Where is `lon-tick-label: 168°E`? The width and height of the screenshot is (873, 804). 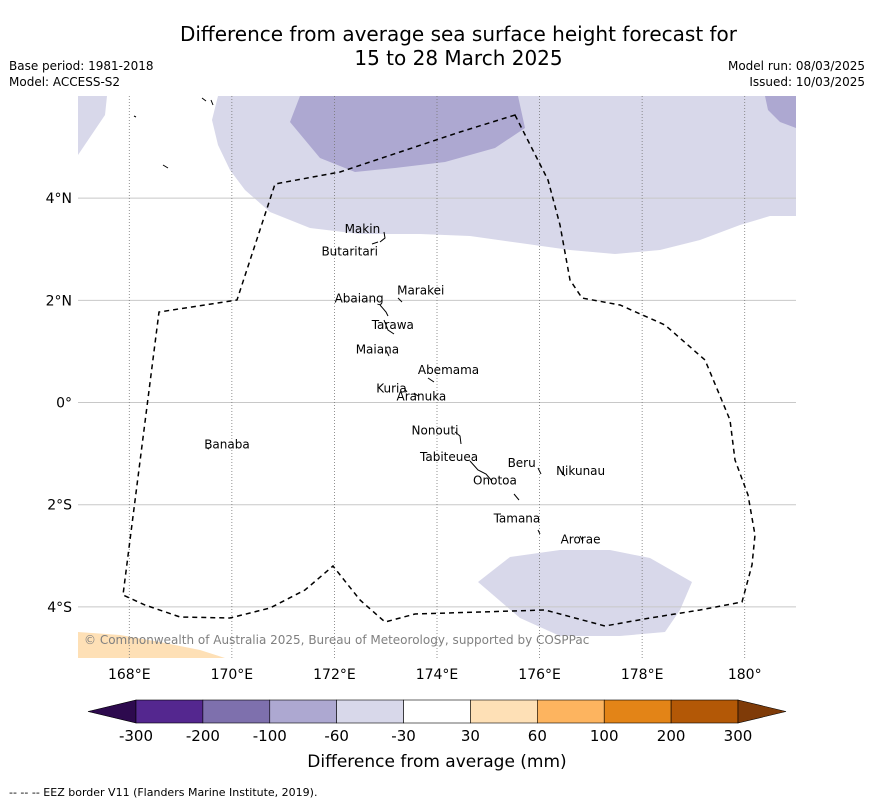 lon-tick-label: 168°E is located at coordinates (129, 675).